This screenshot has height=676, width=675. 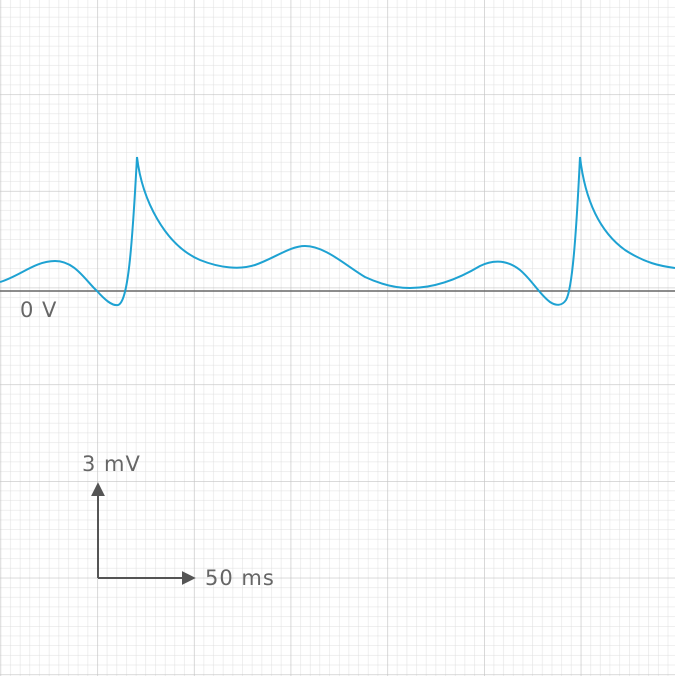 I want to click on scale-vertical-label: 3 mV, so click(x=111, y=464).